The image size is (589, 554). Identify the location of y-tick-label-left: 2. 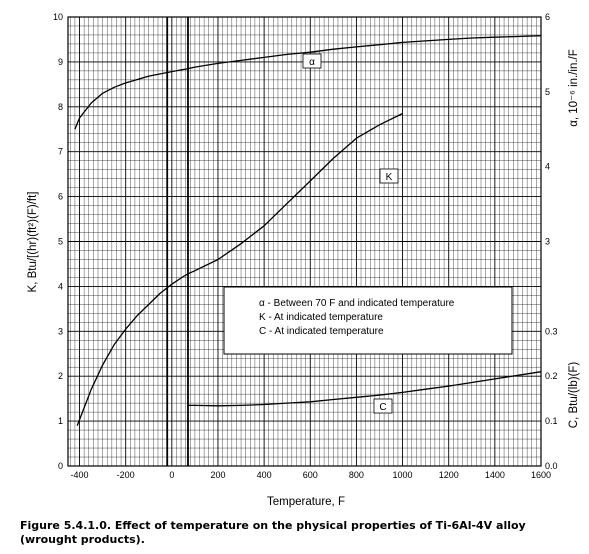
(60, 376).